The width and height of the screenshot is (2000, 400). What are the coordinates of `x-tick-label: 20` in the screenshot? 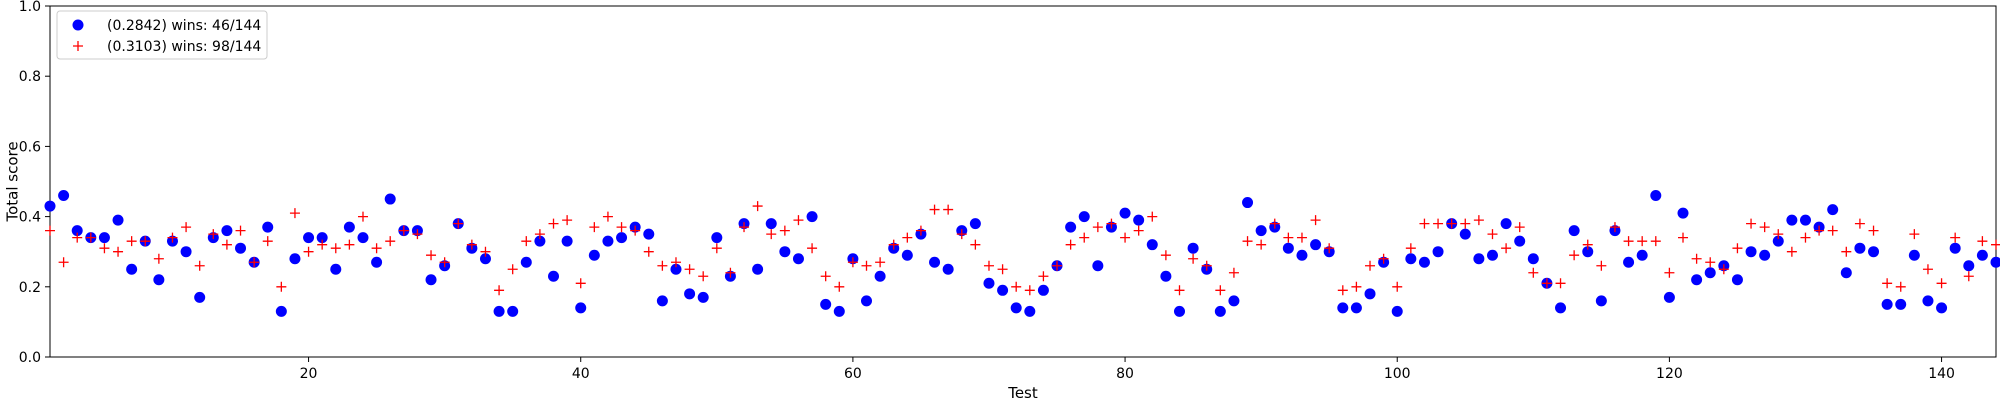 It's located at (309, 374).